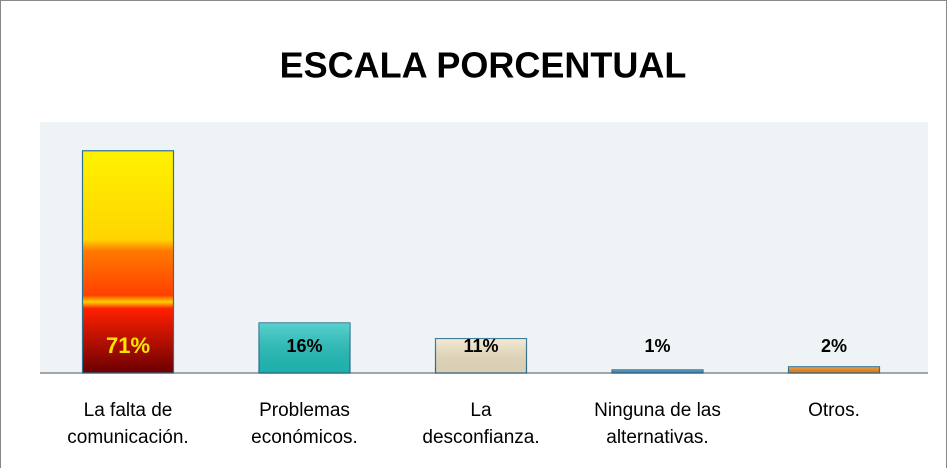  I want to click on data-label: 1%, so click(657, 346).